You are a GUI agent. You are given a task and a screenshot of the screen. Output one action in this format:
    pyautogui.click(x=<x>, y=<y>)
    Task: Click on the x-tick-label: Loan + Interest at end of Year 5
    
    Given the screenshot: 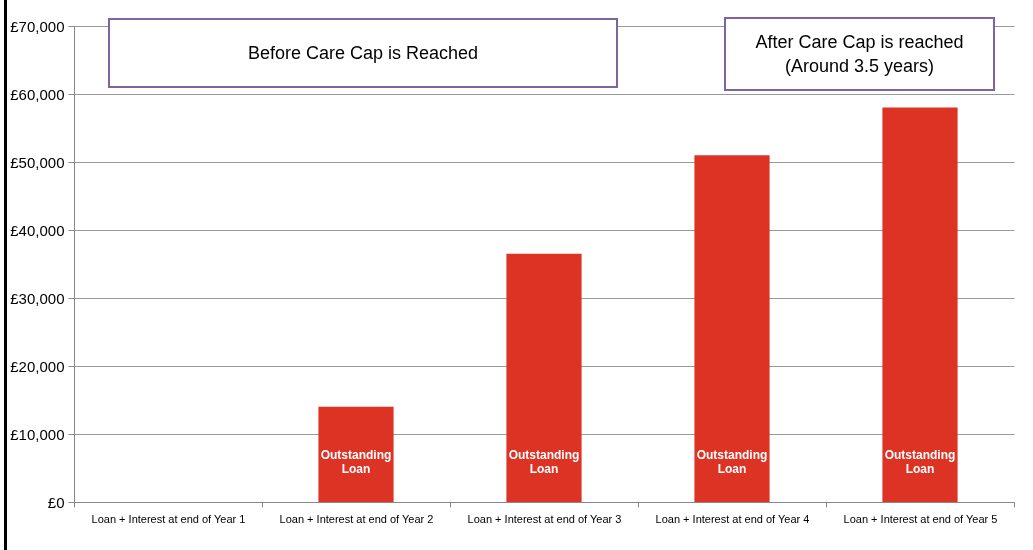 What is the action you would take?
    pyautogui.click(x=920, y=518)
    